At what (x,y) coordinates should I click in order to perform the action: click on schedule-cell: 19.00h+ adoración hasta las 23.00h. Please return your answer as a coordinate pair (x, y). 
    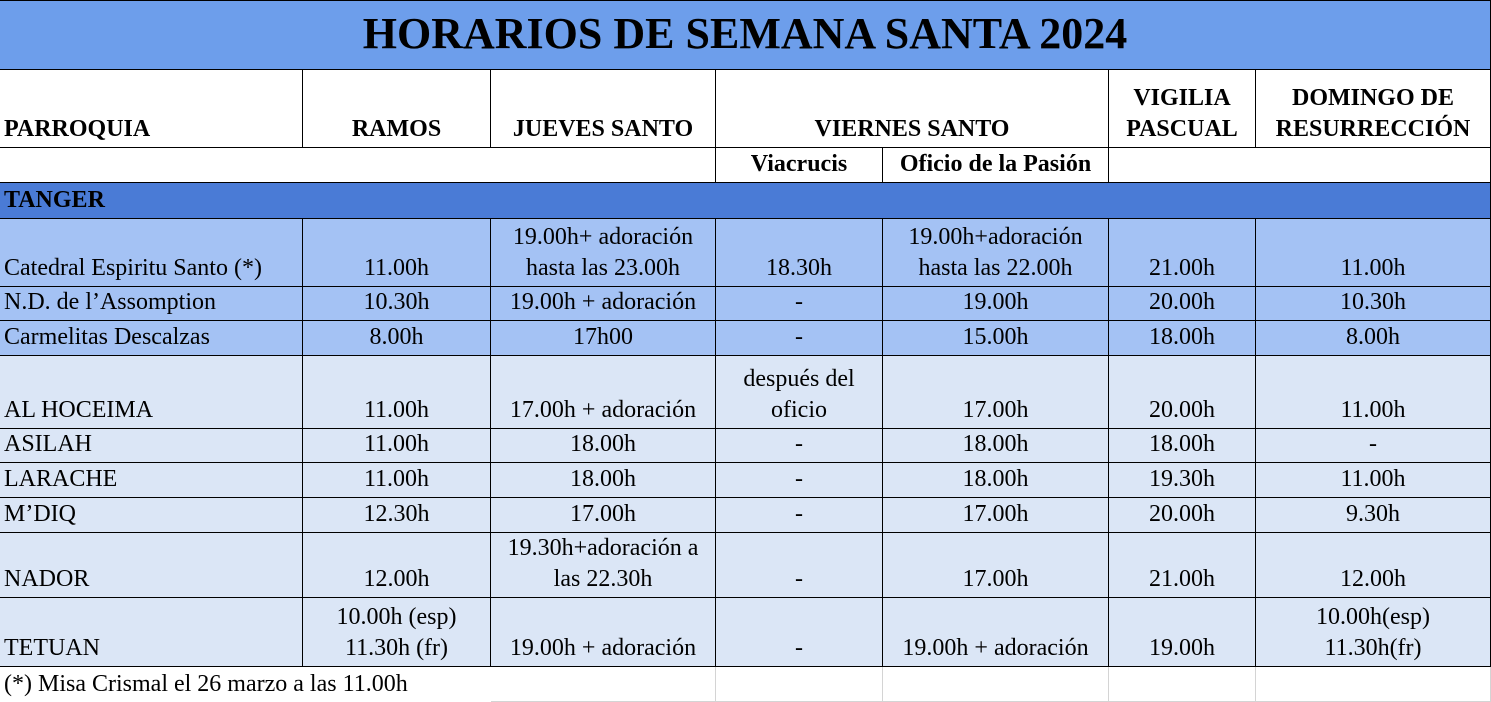
    Looking at the image, I should click on (603, 253).